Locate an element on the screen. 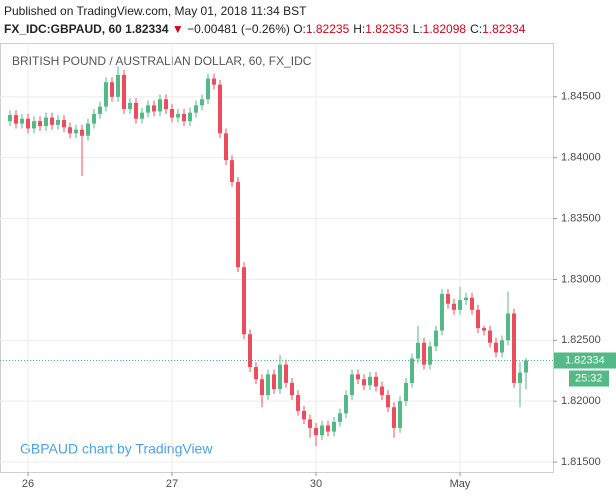 The image size is (616, 496). x-tick-label: 27 is located at coordinates (172, 484).